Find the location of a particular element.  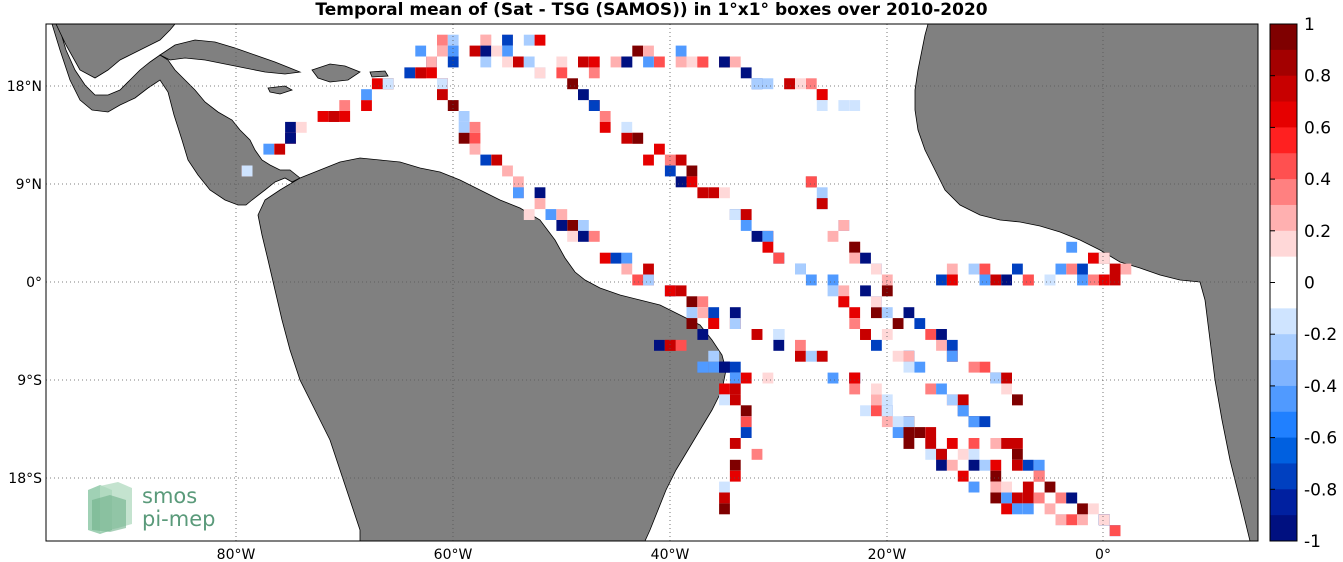

colorbar-tick-label: 1 is located at coordinates (1309, 25).